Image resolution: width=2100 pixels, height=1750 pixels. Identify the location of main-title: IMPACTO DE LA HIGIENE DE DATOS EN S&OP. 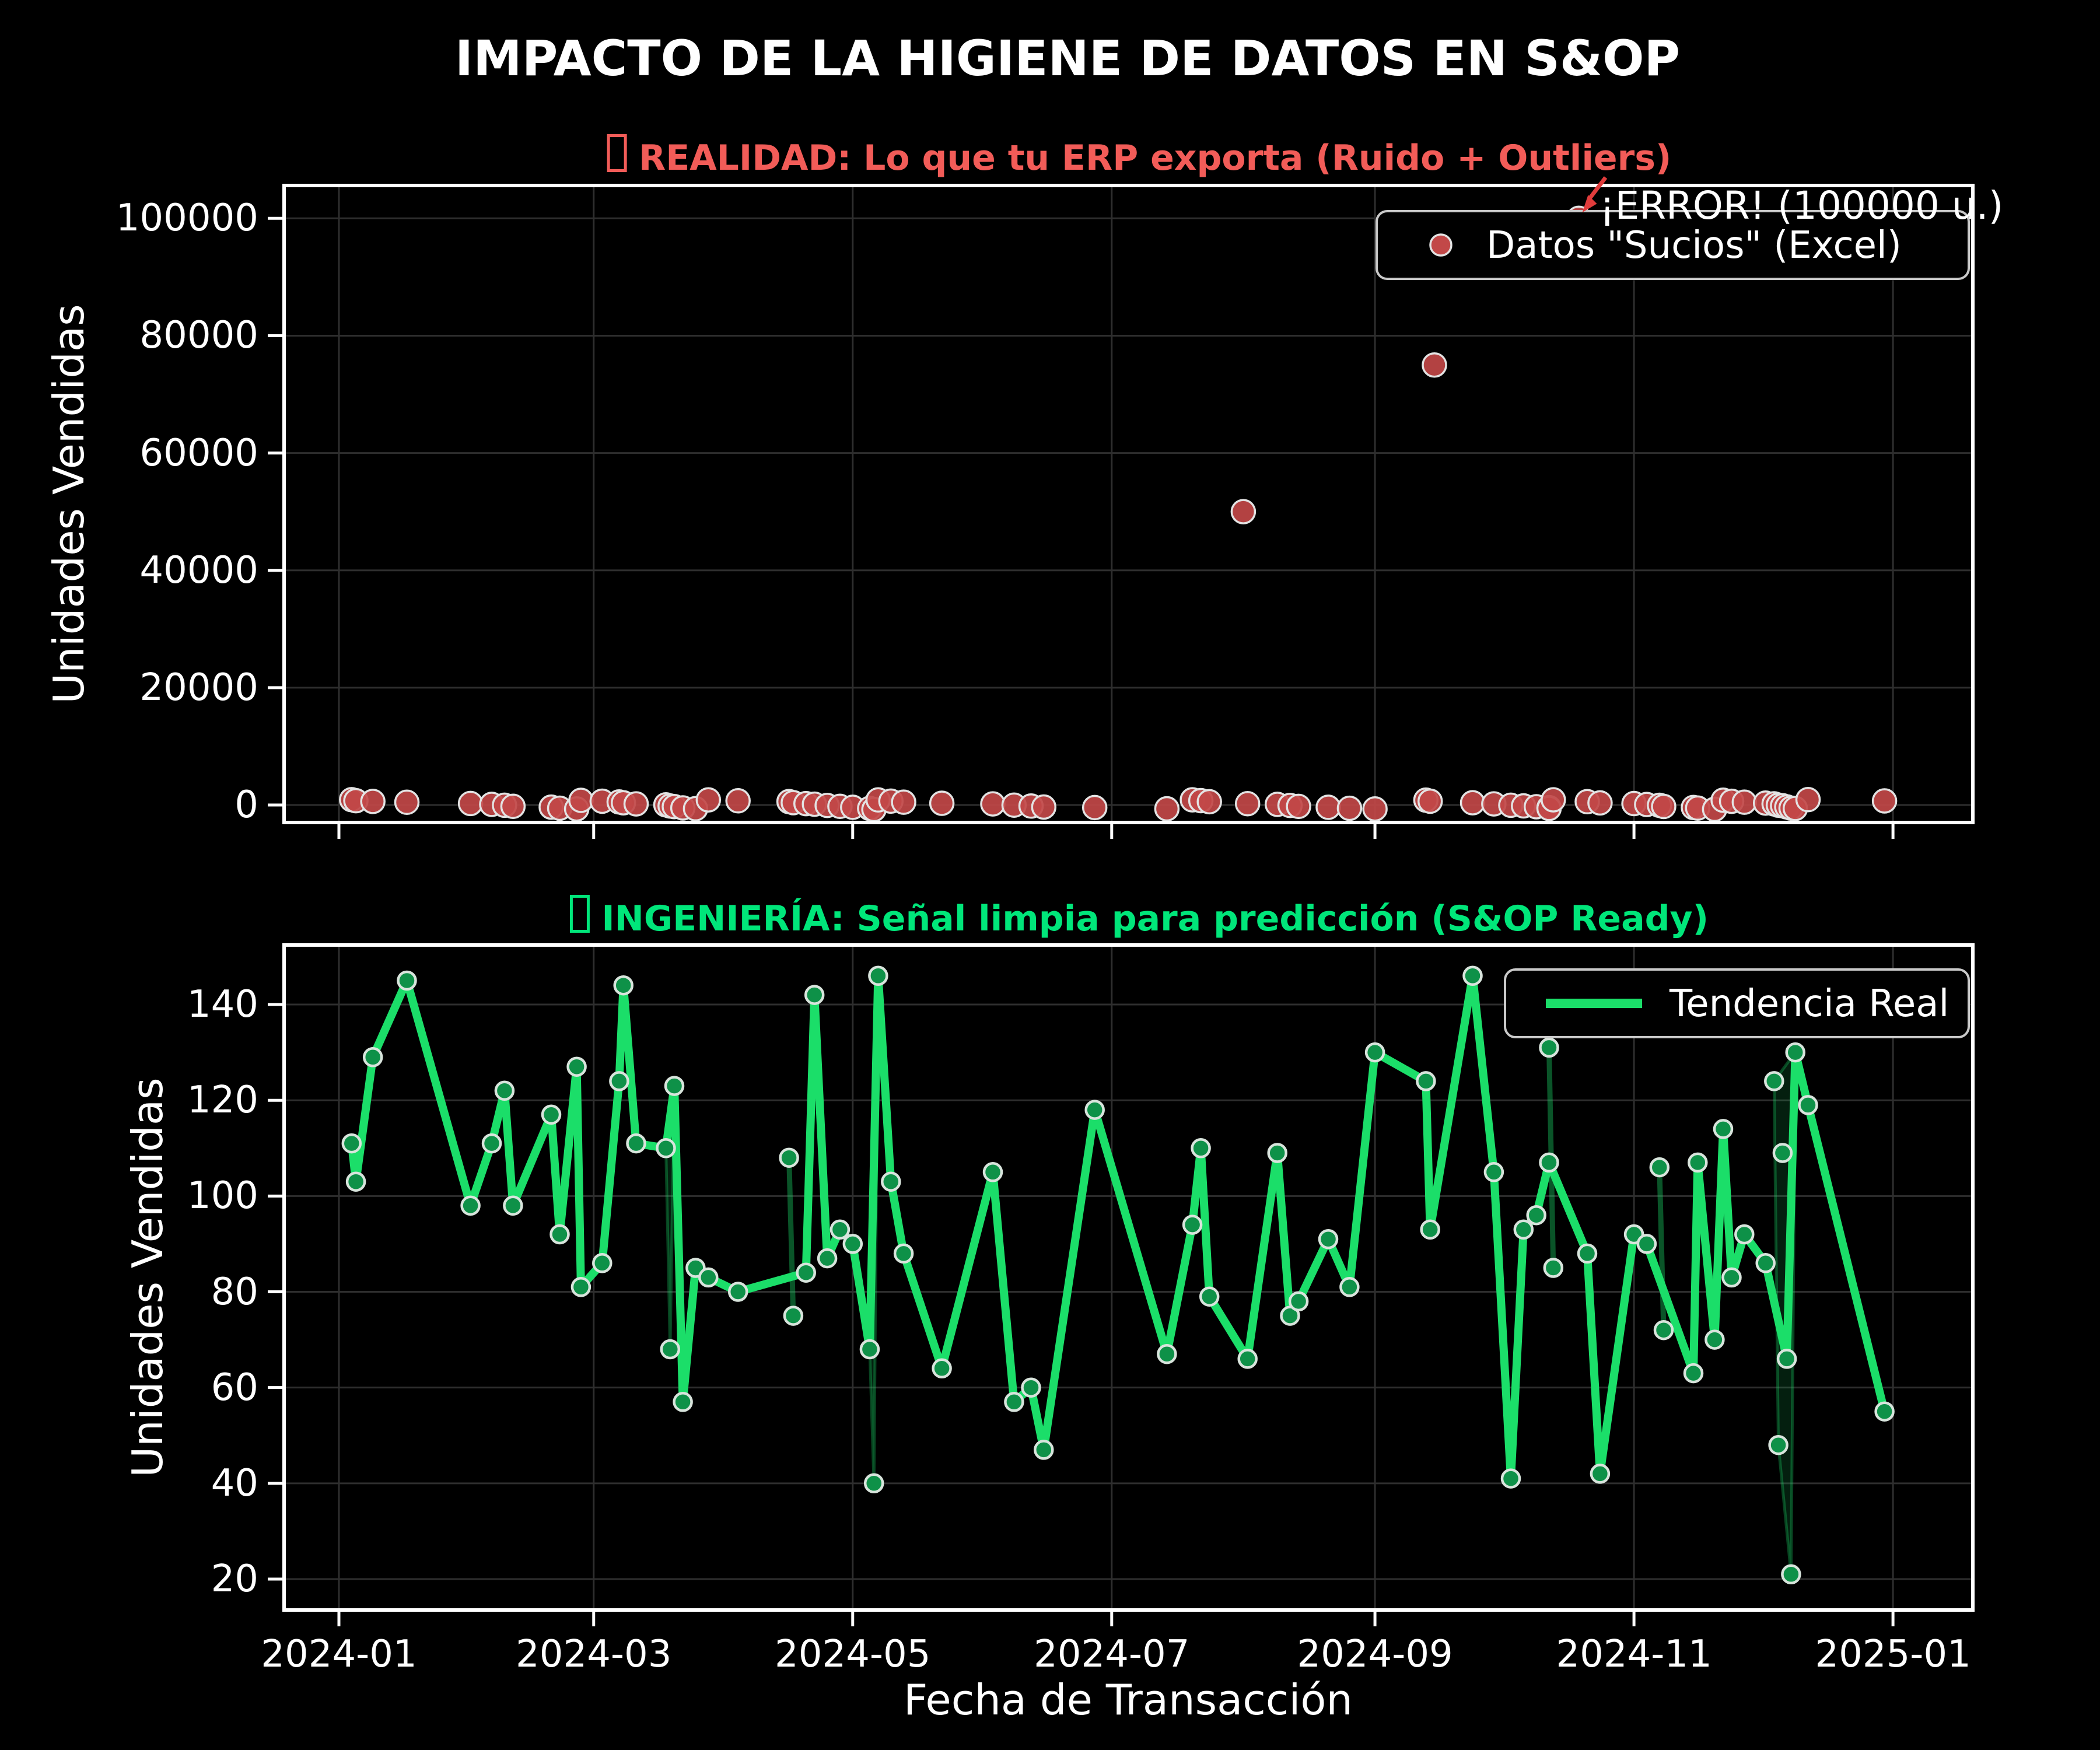
(1067, 58).